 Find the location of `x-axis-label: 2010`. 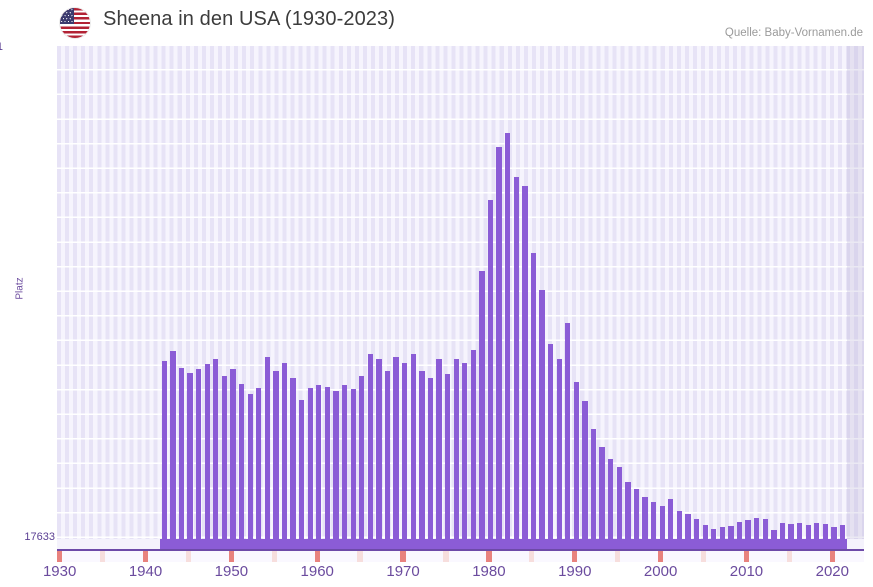

x-axis-label: 2010 is located at coordinates (746, 571).